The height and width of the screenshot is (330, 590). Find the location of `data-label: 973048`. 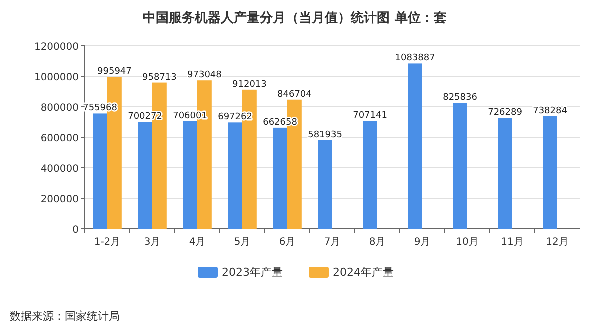

data-label: 973048 is located at coordinates (205, 75).